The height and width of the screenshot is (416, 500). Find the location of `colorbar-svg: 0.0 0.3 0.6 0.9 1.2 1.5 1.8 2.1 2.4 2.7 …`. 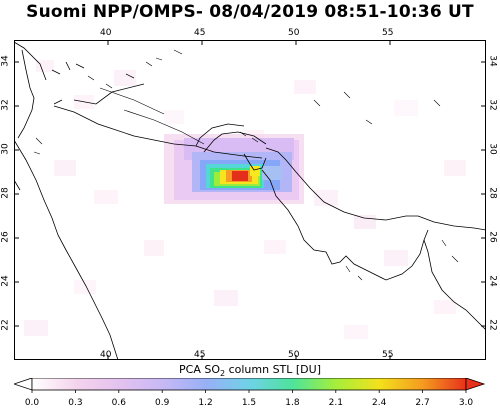

colorbar-svg: 0.0 0.3 0.6 0.9 1.2 1.5 1.8 2.1 2.4 2.7 … is located at coordinates (249, 392).